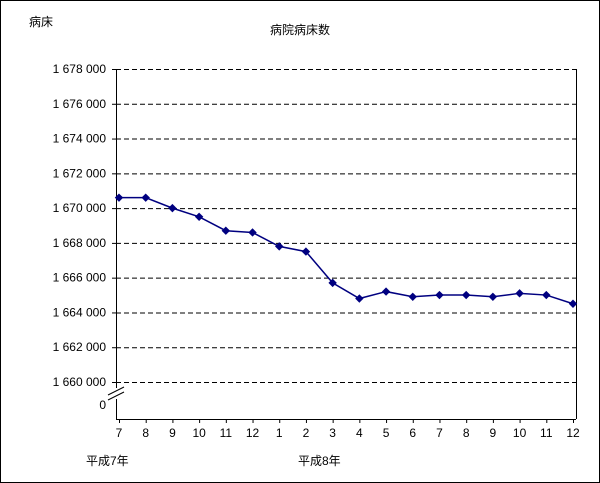 This screenshot has width=600, height=483. I want to click on x-tick-label: 1, so click(279, 433).